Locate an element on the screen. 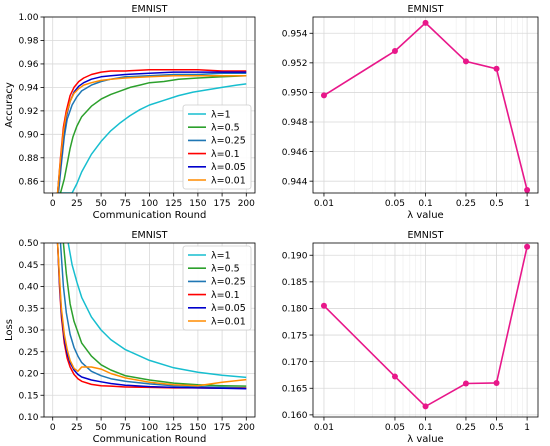 This screenshot has width=550, height=446. legend-label: λ=0.05 is located at coordinates (228, 308).